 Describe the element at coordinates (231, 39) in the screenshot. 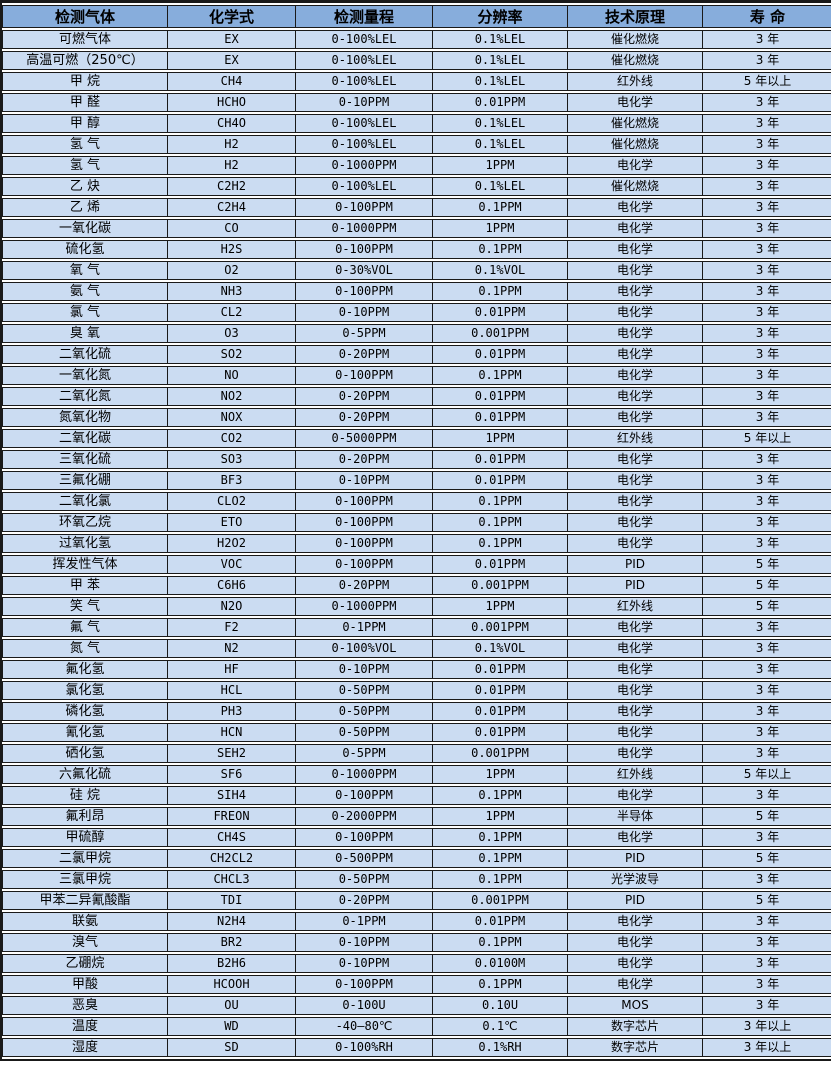

I see `formula-cell: EX` at that location.